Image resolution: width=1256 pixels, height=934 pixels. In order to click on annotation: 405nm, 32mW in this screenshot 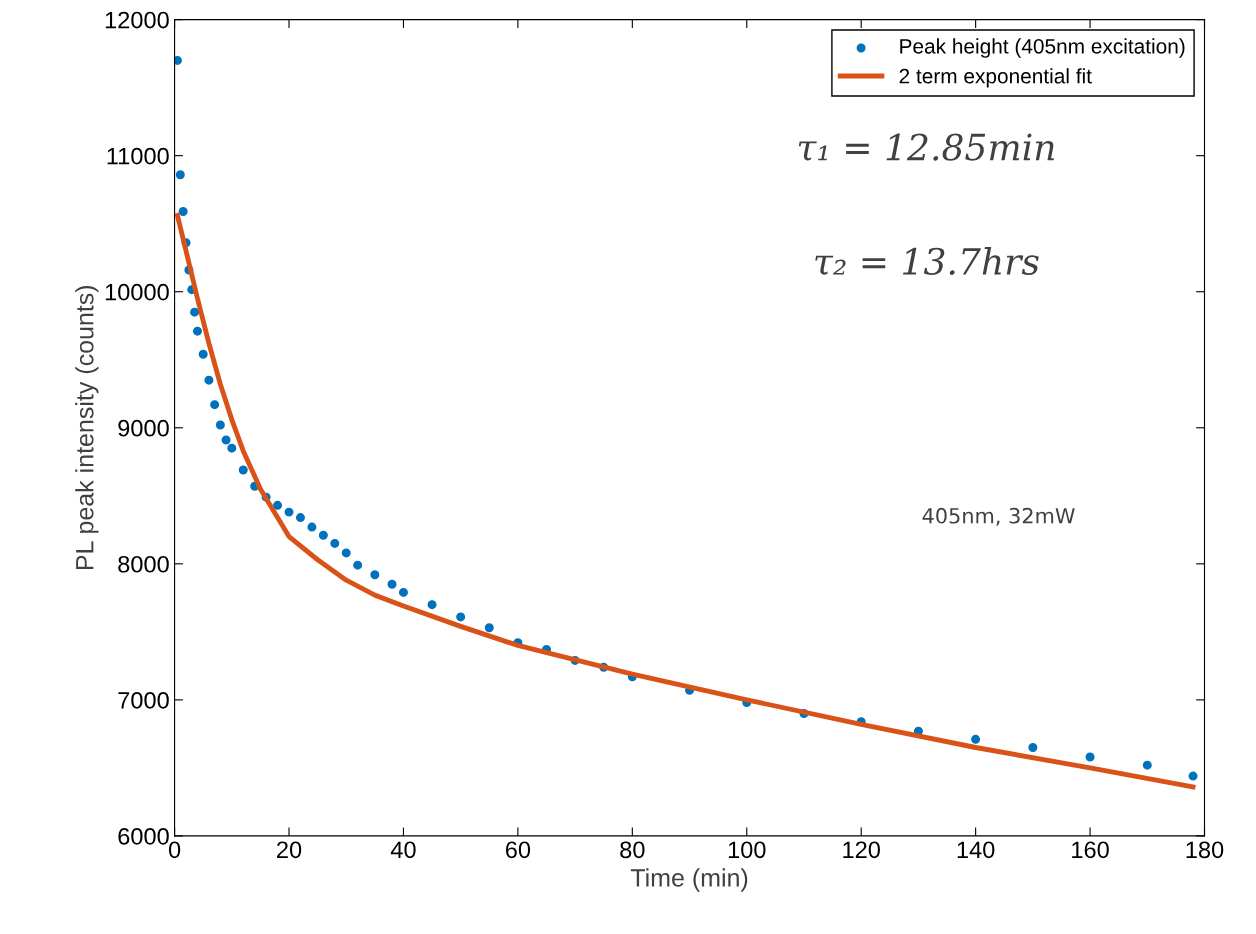, I will do `click(998, 516)`.